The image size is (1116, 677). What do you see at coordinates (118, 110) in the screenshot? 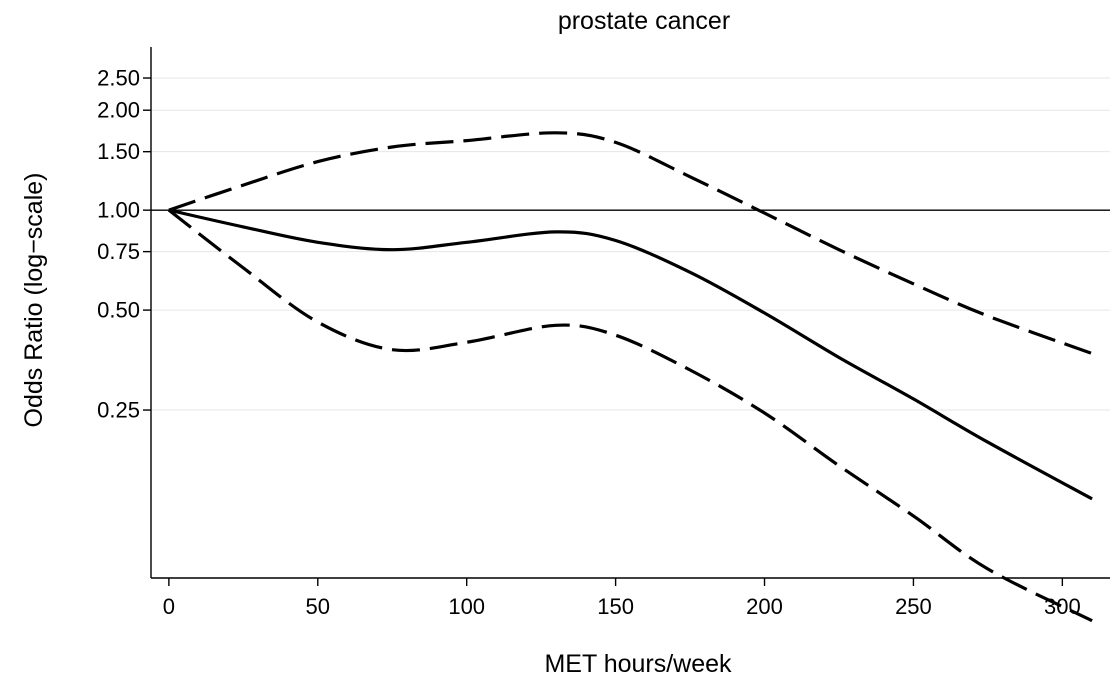
I see `y-tick-label: 2.00` at bounding box center [118, 110].